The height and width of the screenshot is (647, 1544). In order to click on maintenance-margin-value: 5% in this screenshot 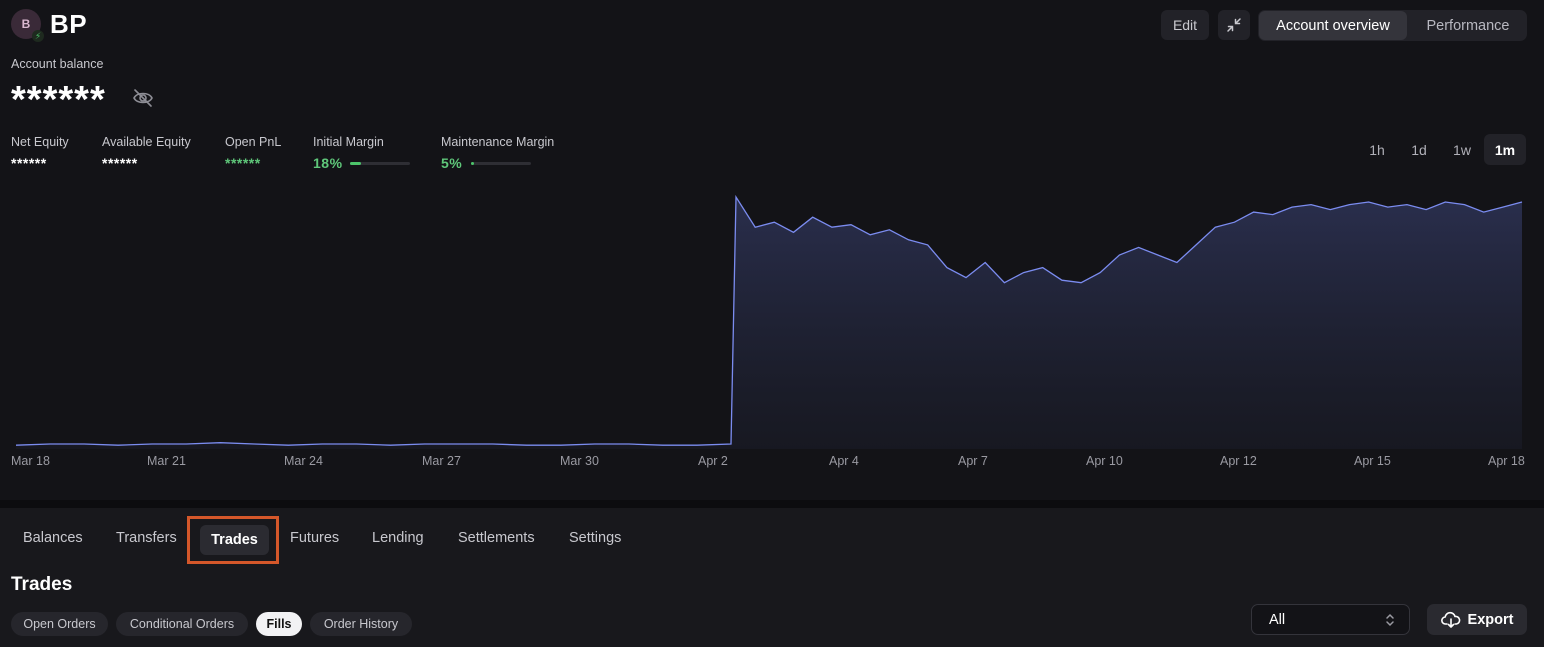, I will do `click(452, 163)`.